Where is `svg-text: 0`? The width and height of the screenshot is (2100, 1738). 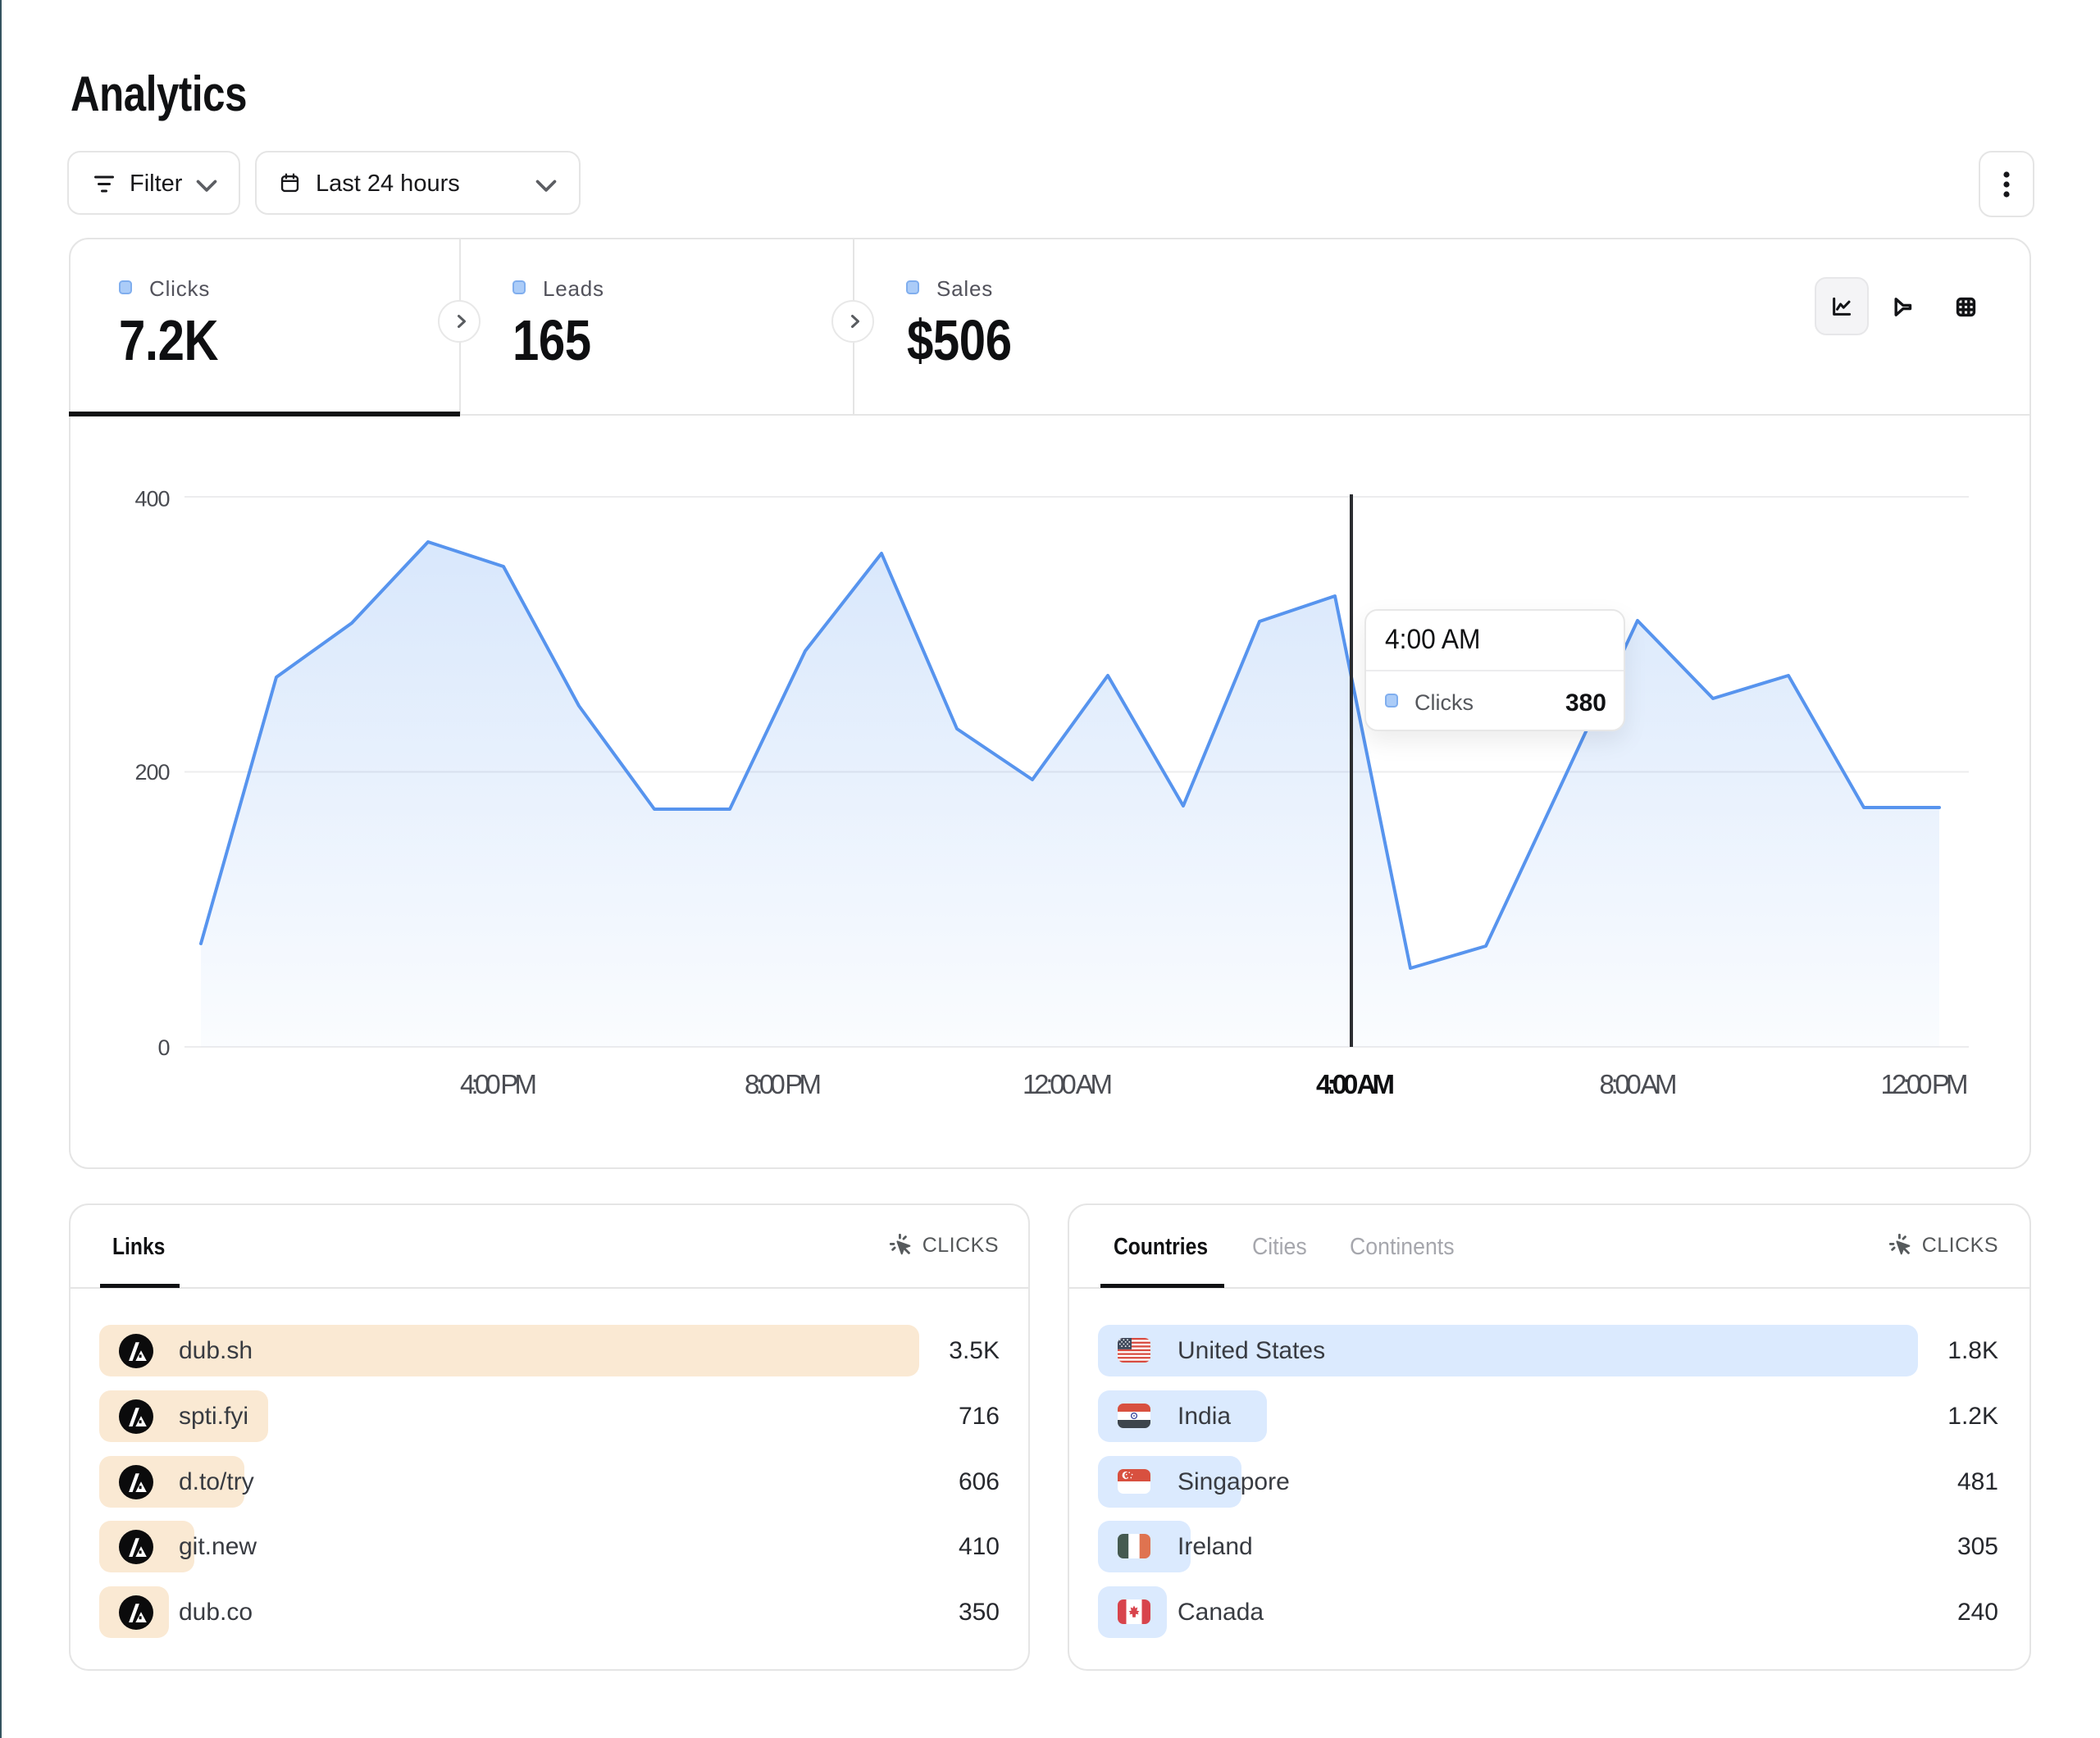 svg-text: 0 is located at coordinates (163, 1047).